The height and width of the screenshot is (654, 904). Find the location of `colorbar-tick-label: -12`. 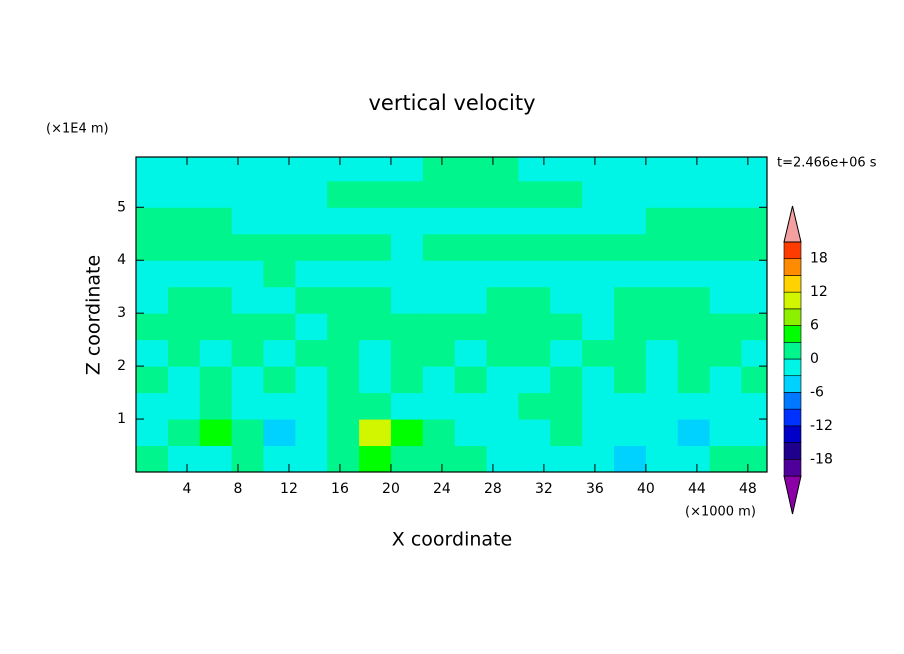

colorbar-tick-label: -12 is located at coordinates (821, 426).